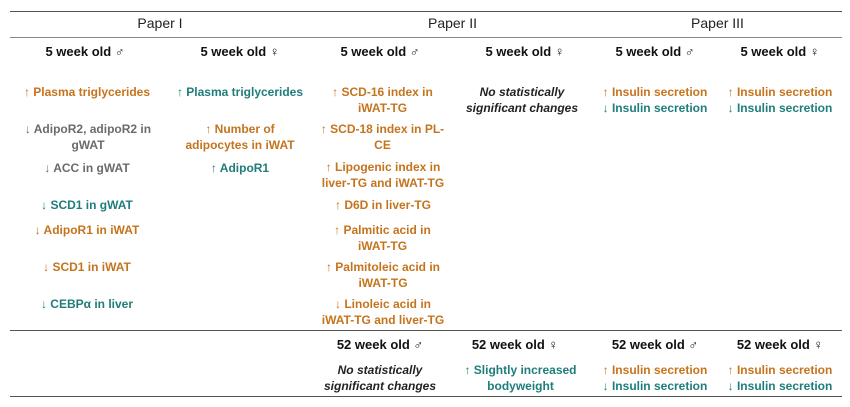 The height and width of the screenshot is (407, 850). I want to click on col3-header-52: 52 week old ♂, so click(380, 344).